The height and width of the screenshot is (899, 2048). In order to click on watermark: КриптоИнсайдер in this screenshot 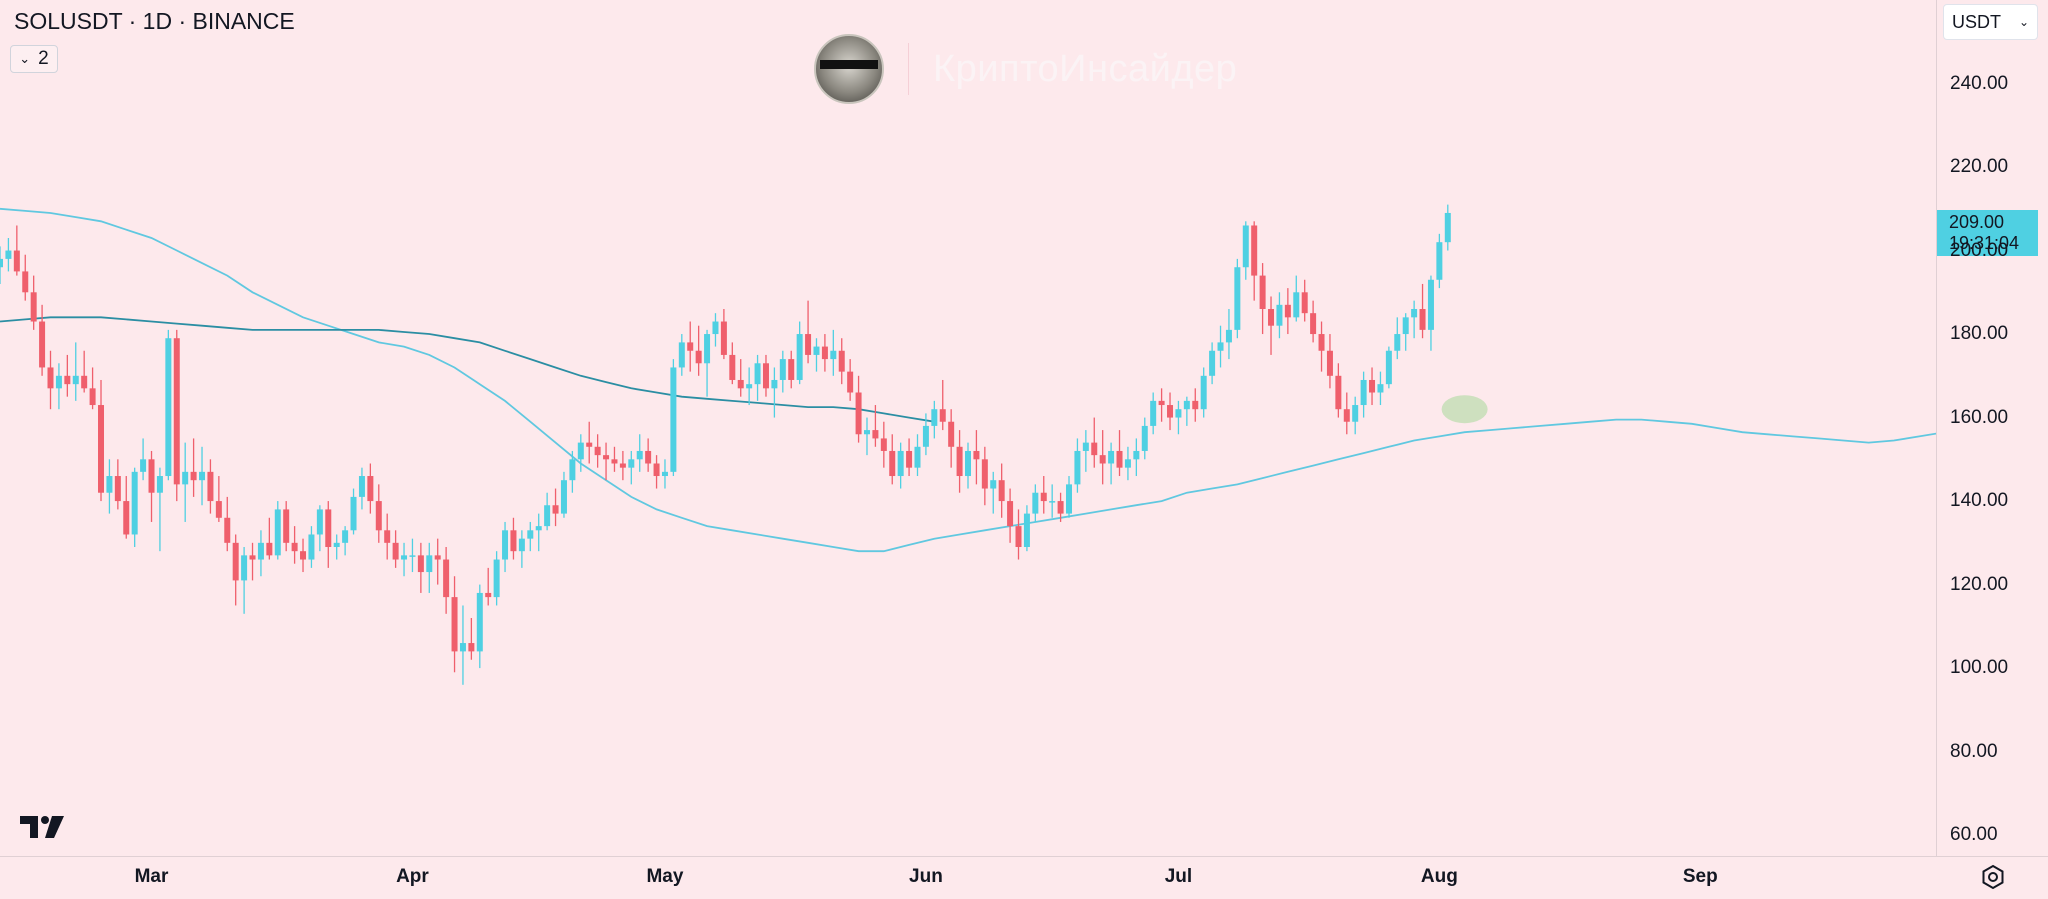, I will do `click(1025, 69)`.